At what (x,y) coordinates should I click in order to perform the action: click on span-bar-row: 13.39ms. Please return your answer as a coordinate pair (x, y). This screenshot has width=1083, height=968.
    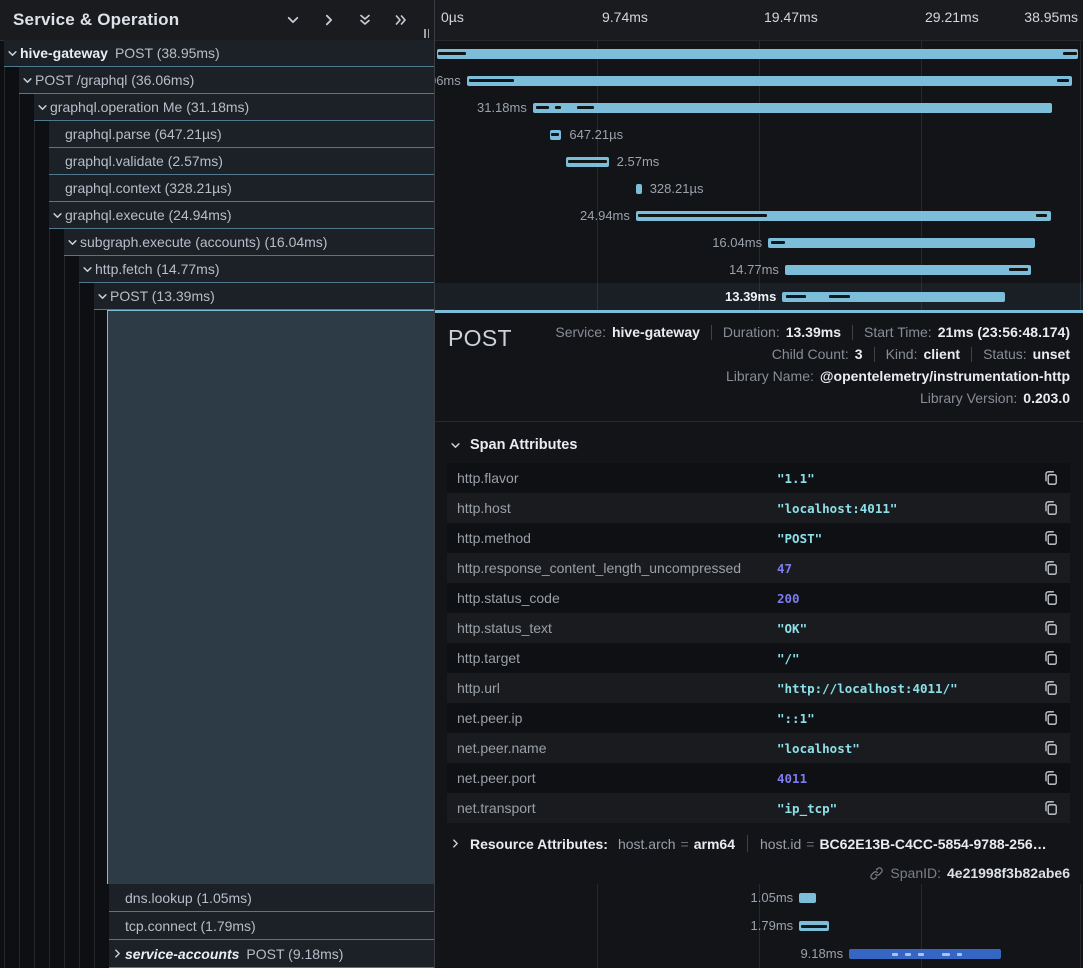
    Looking at the image, I should click on (759, 296).